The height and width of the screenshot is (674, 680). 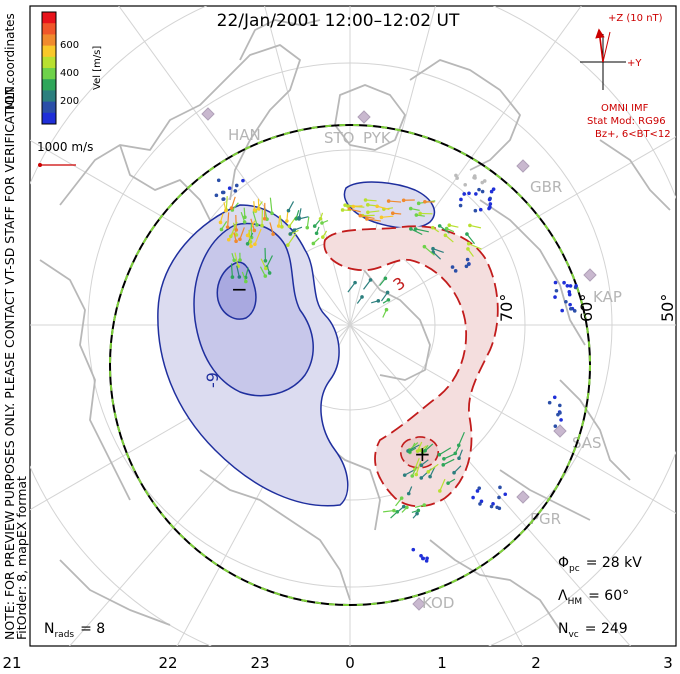 What do you see at coordinates (259, 663) in the screenshot?
I see `mlt-tick-23: 23` at bounding box center [259, 663].